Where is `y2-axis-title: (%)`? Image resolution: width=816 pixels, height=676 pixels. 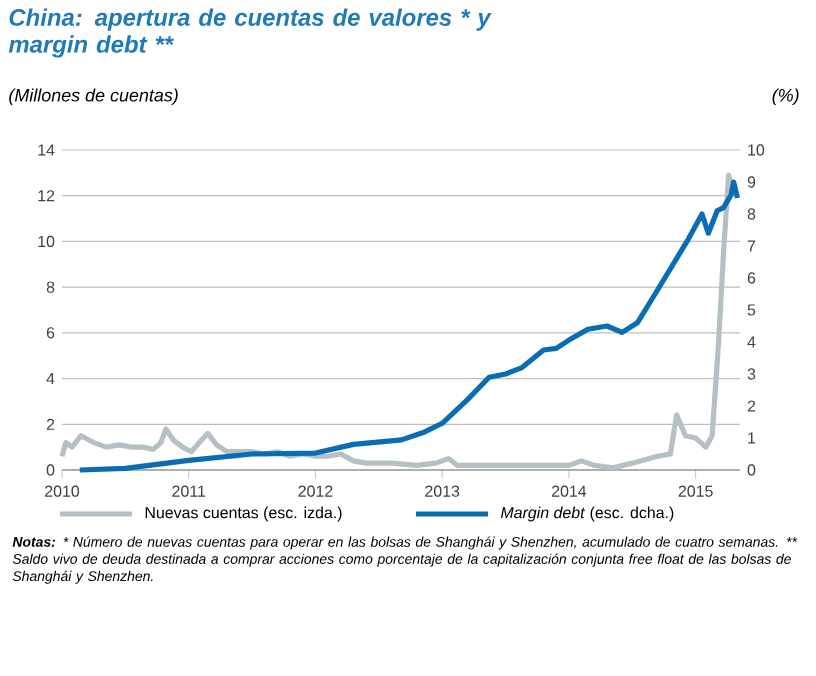
y2-axis-title: (%) is located at coordinates (785, 97).